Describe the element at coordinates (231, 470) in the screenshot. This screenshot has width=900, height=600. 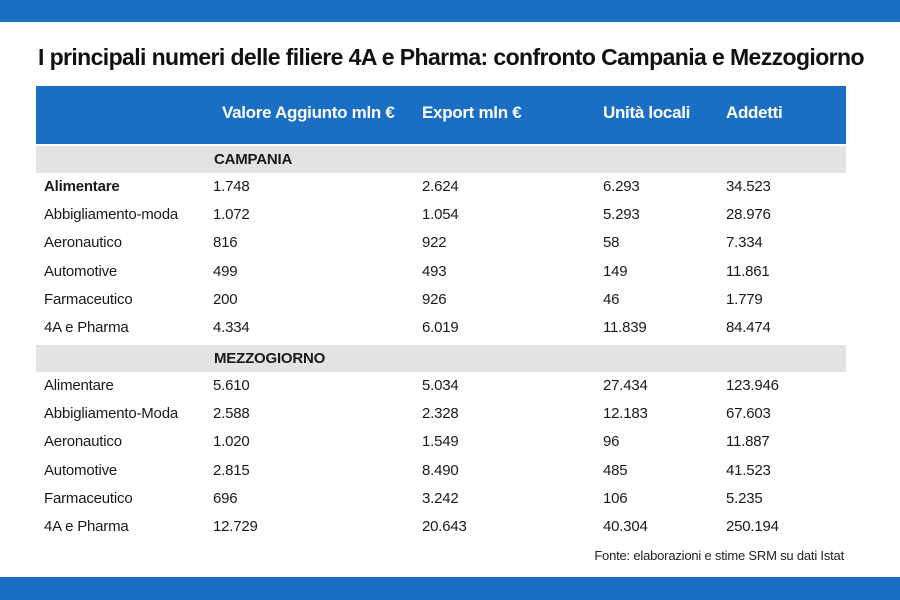
I see `cell-valore-aggiunto: 2.815` at that location.